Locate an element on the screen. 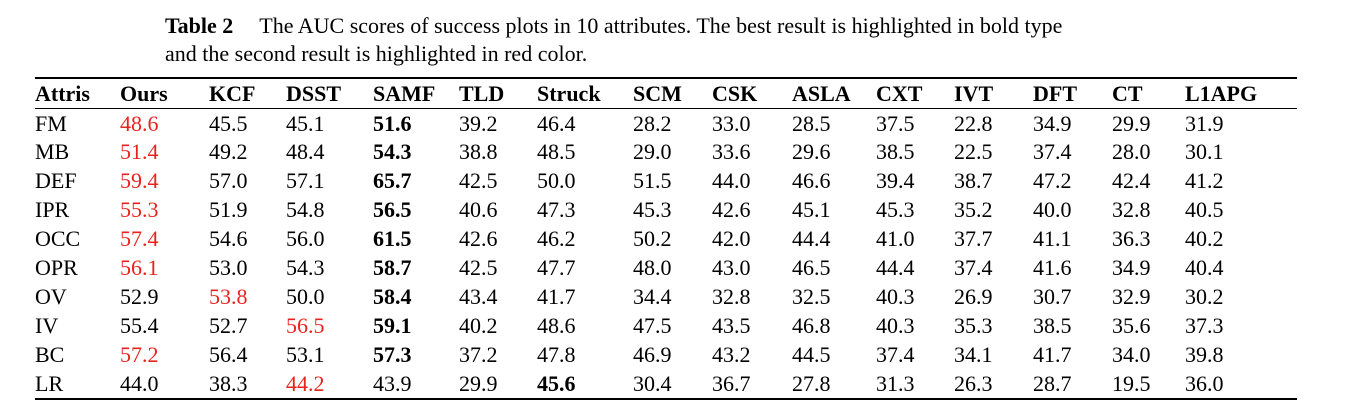 The width and height of the screenshot is (1370, 418). row-attribute: IPR is located at coordinates (52, 209).